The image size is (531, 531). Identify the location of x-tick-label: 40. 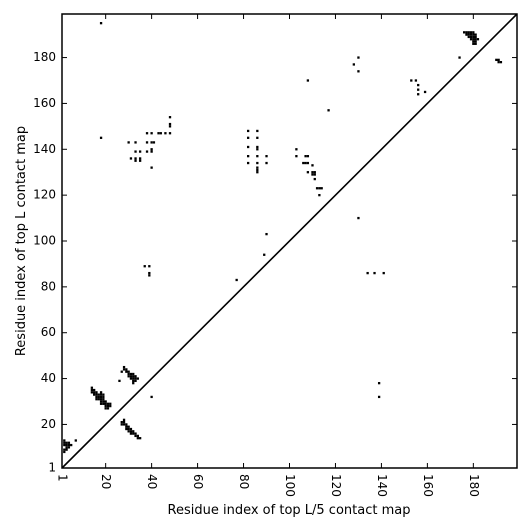
(152, 481).